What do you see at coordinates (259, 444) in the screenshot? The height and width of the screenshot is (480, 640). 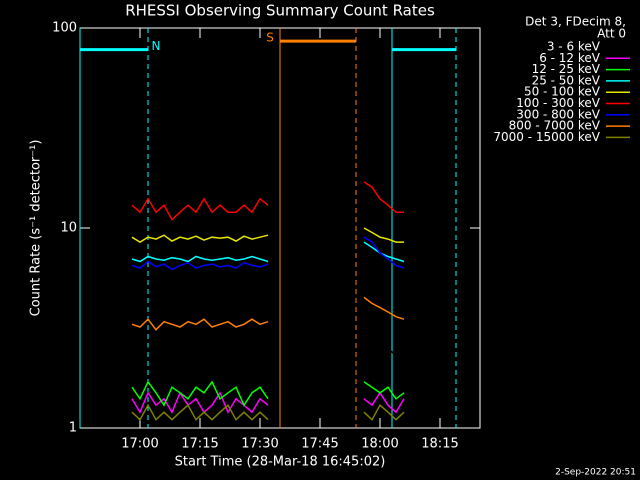 I see `x-tick-label: 17:30` at bounding box center [259, 444].